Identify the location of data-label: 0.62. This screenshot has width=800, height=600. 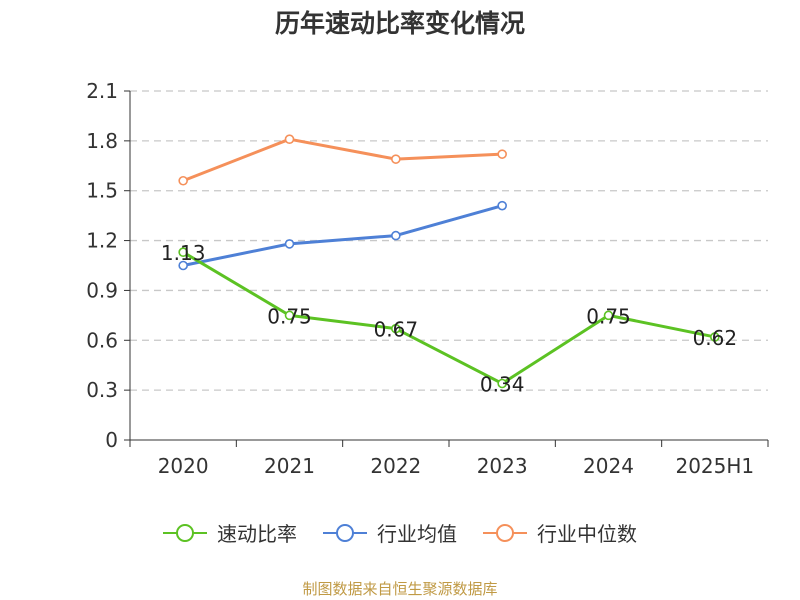
(715, 338).